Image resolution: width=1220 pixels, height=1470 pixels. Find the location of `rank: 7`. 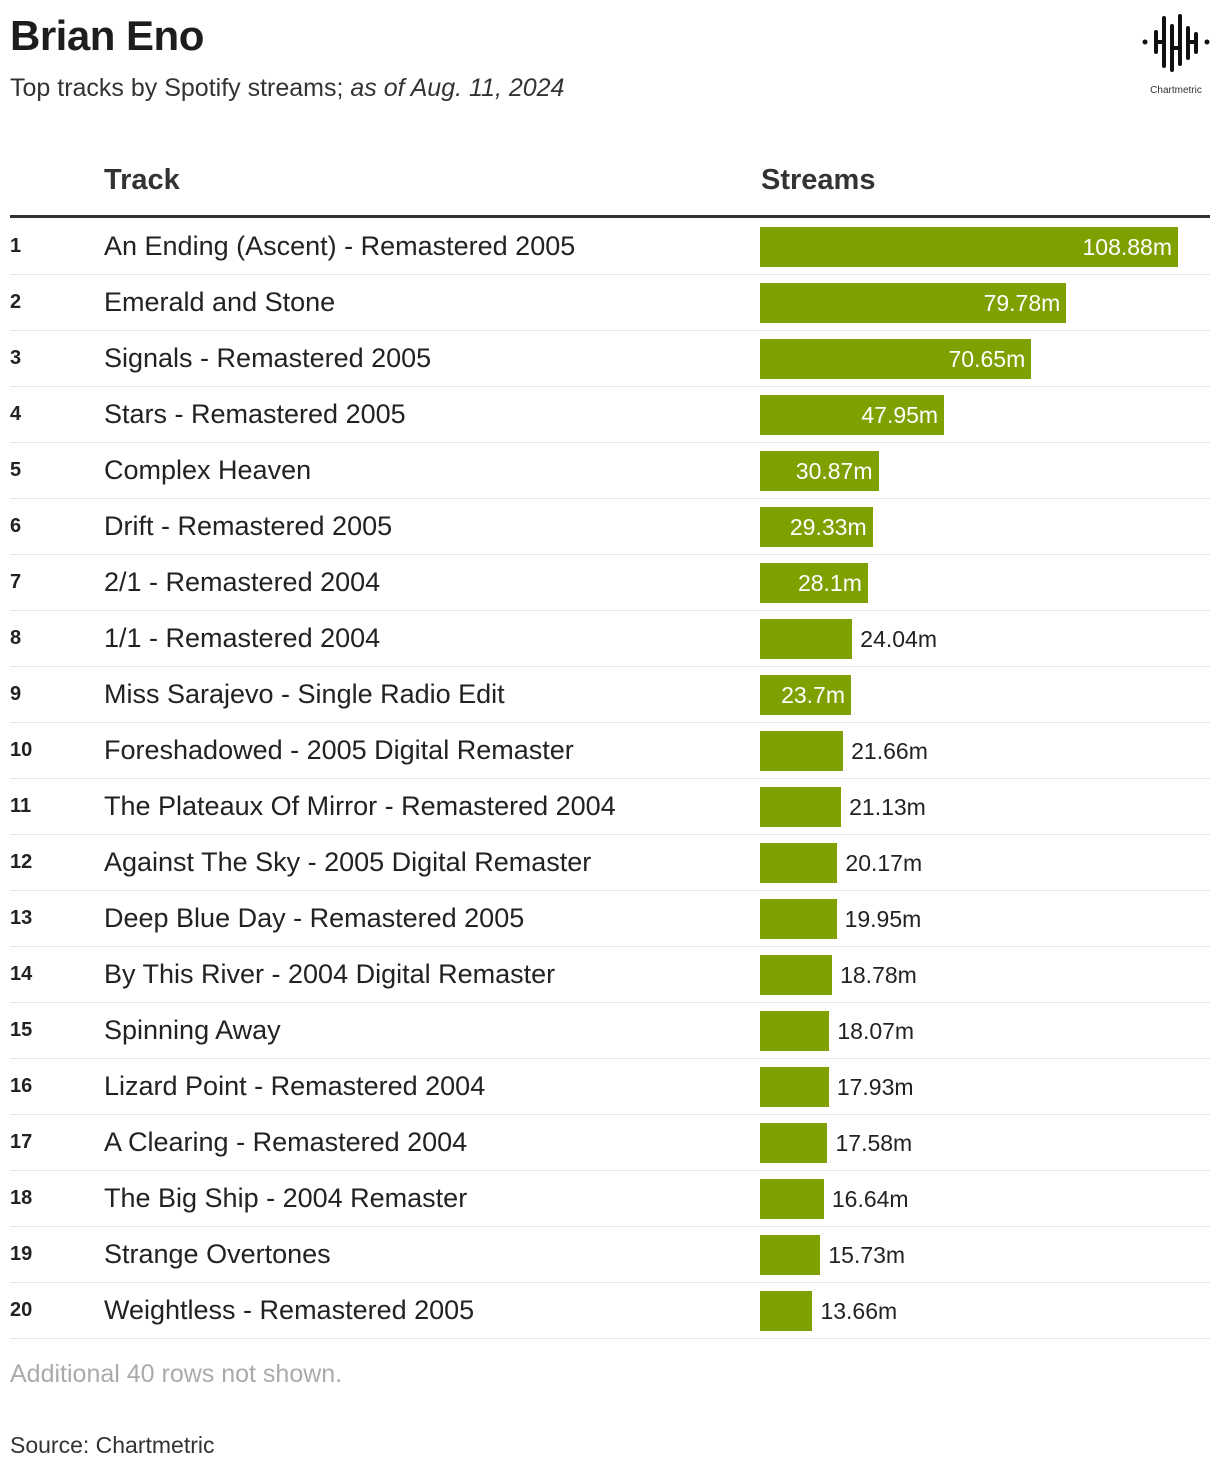

rank: 7 is located at coordinates (16, 582).